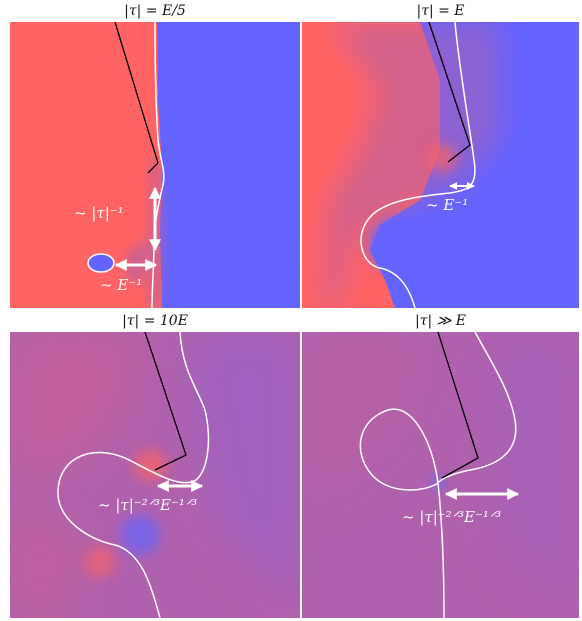 The image size is (582, 621). What do you see at coordinates (228, 165) in the screenshot?
I see `panel-1-blue-region` at bounding box center [228, 165].